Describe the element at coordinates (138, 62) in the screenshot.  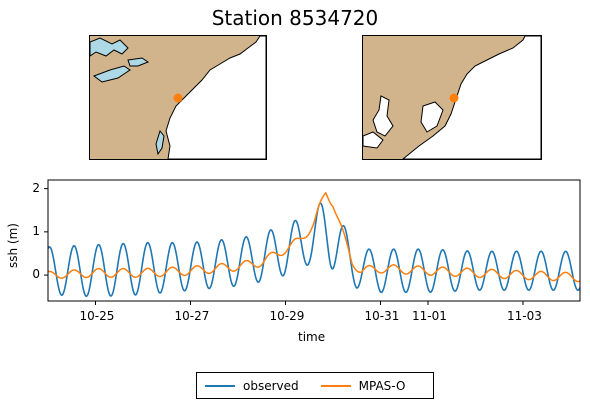
I see `lake-ontario` at that location.